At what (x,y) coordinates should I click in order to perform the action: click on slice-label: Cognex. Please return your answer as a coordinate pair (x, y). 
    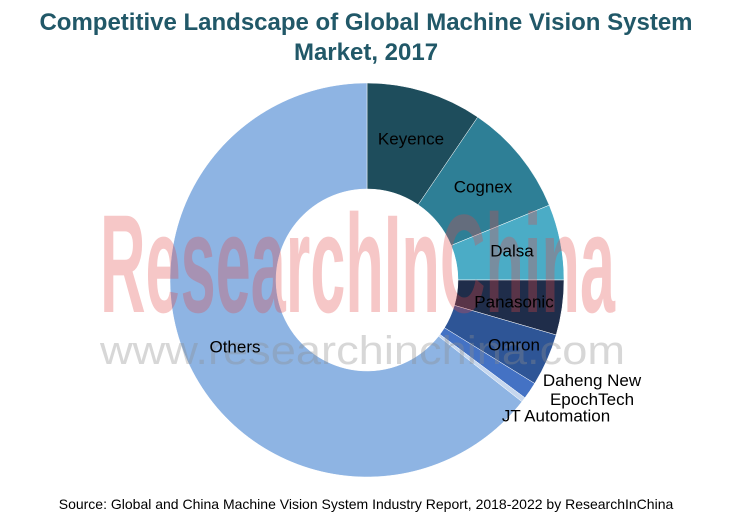
    Looking at the image, I should click on (483, 187).